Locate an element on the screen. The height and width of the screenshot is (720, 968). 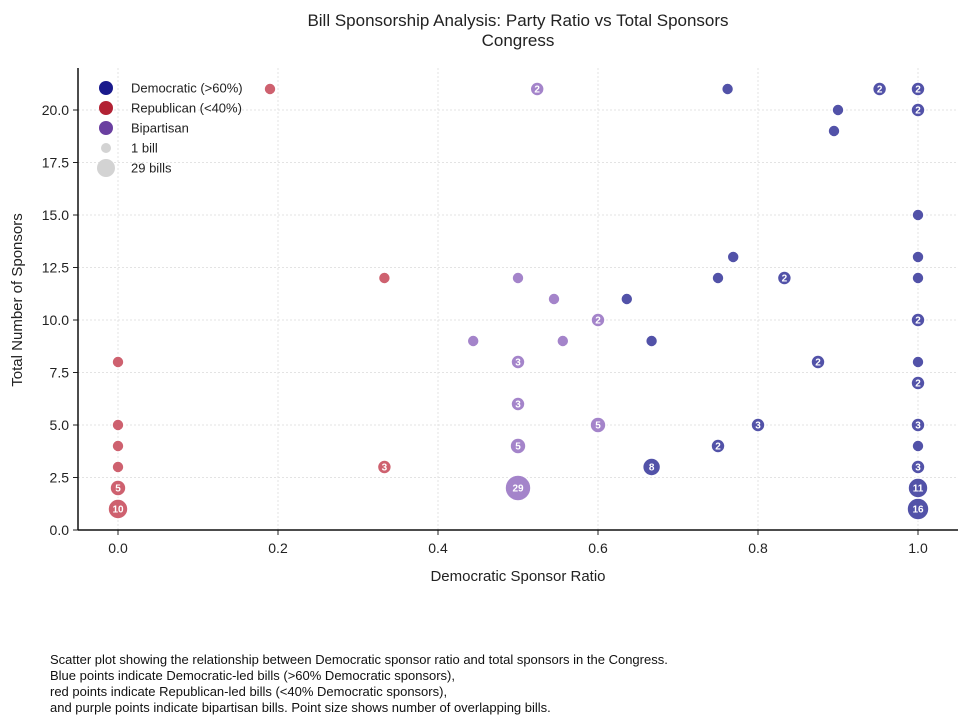
point-count-label: 11 is located at coordinates (918, 489).